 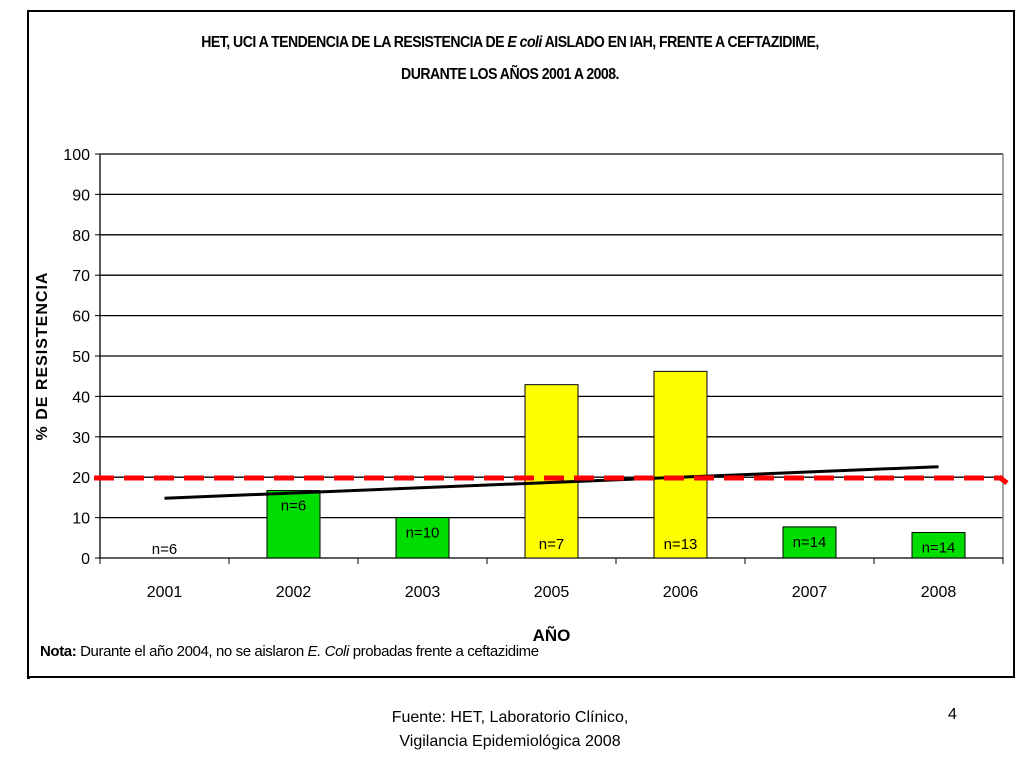 I want to click on title-italic: E coli, so click(x=524, y=42).